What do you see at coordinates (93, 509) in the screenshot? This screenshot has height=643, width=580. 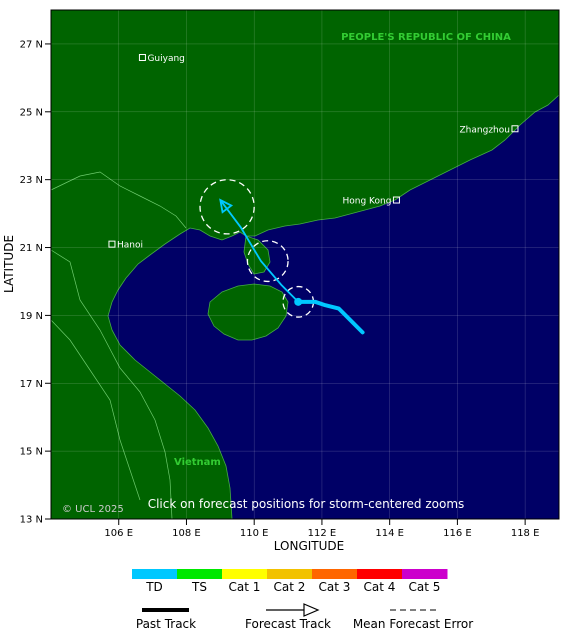 I see `copyright-label: © UCL 2025` at bounding box center [93, 509].